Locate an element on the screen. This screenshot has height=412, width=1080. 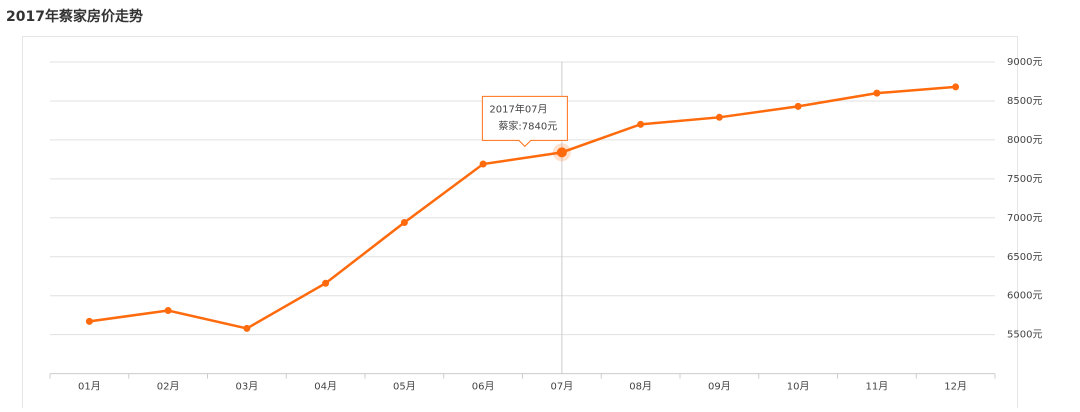
x-tick-label: 04月 is located at coordinates (325, 387).